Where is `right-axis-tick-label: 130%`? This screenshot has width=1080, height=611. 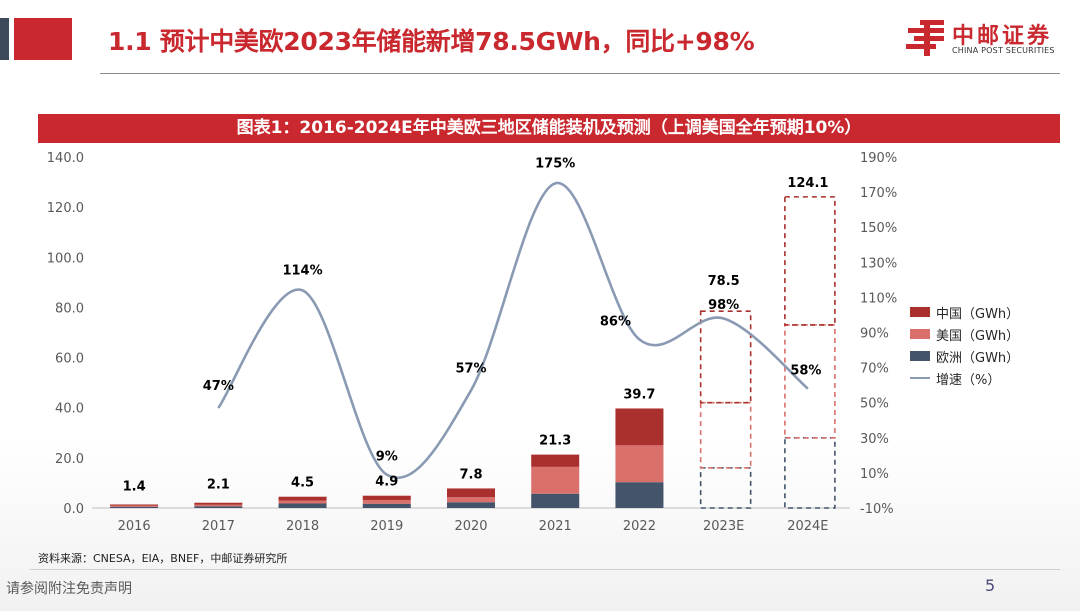
right-axis-tick-label: 130% is located at coordinates (878, 263).